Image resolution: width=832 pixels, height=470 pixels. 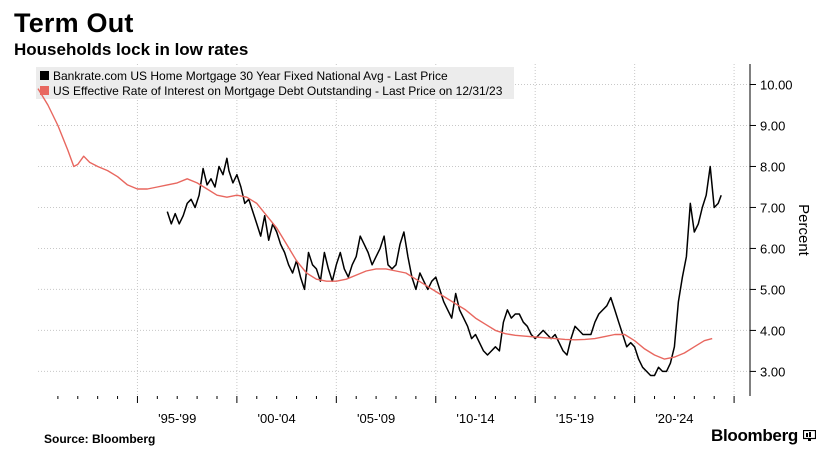 What do you see at coordinates (772, 330) in the screenshot?
I see `y-tick-label: 4.00` at bounding box center [772, 330].